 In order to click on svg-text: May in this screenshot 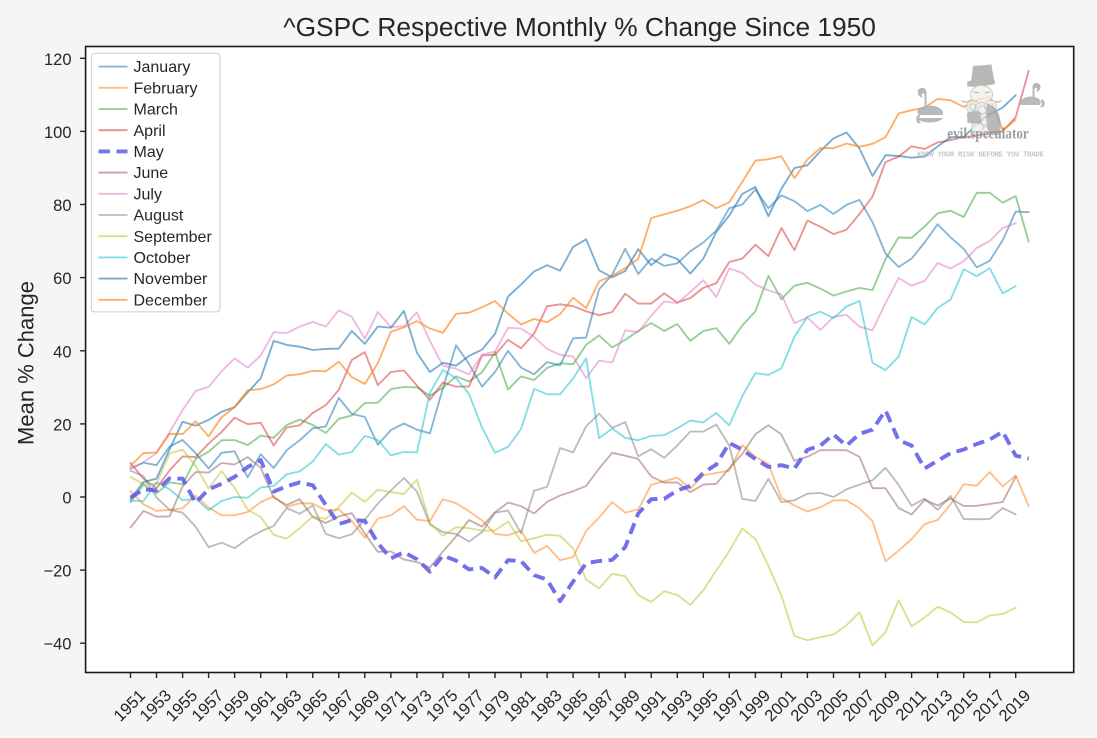, I will do `click(149, 152)`.